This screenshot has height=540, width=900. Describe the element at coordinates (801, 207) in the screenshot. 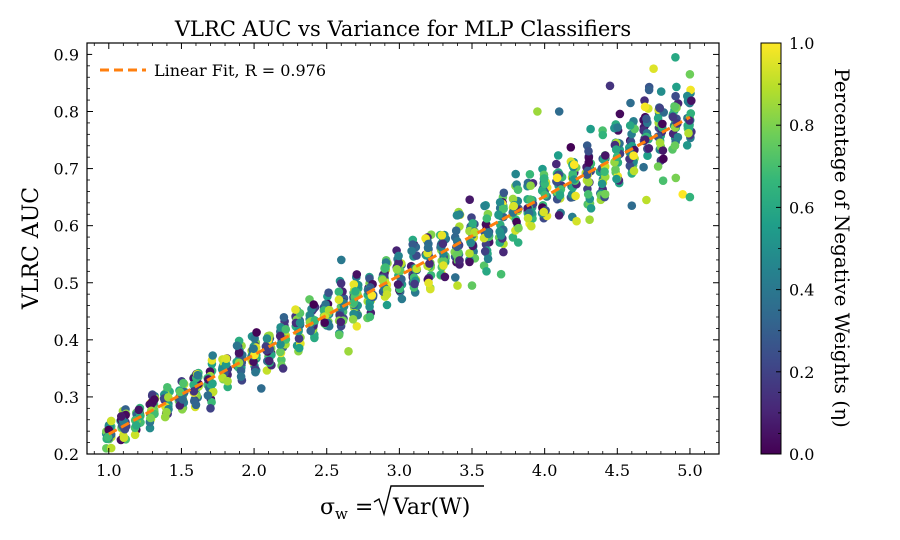

I see `colorbar-tick-label: 0.6` at that location.